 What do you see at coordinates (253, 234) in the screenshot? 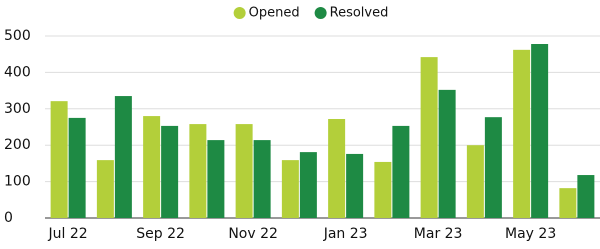
I see `x-tick-label: Nov 22` at bounding box center [253, 234].